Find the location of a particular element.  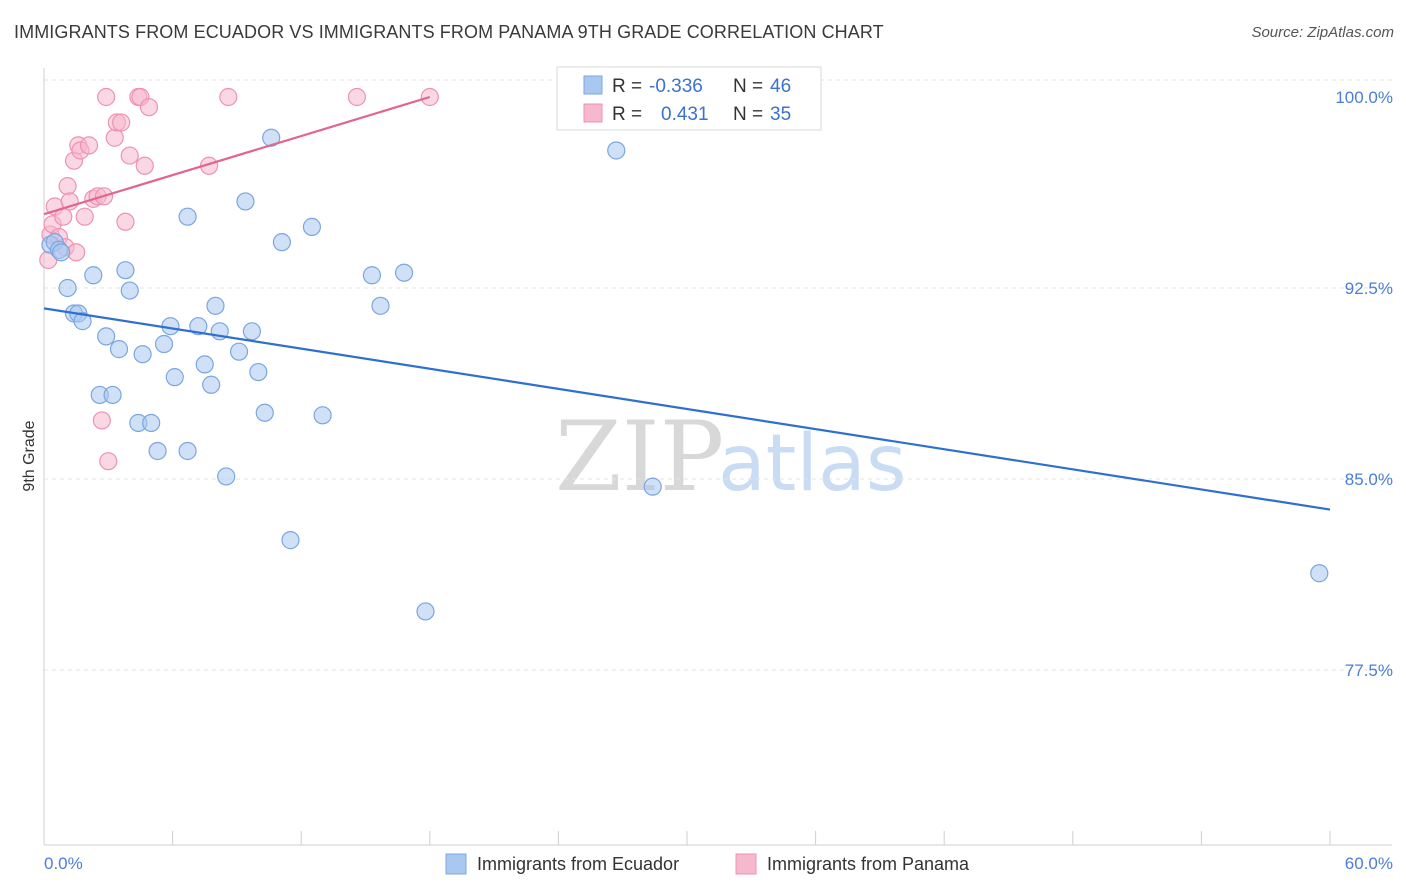

y-tick-label: 77.5% is located at coordinates (1369, 670).